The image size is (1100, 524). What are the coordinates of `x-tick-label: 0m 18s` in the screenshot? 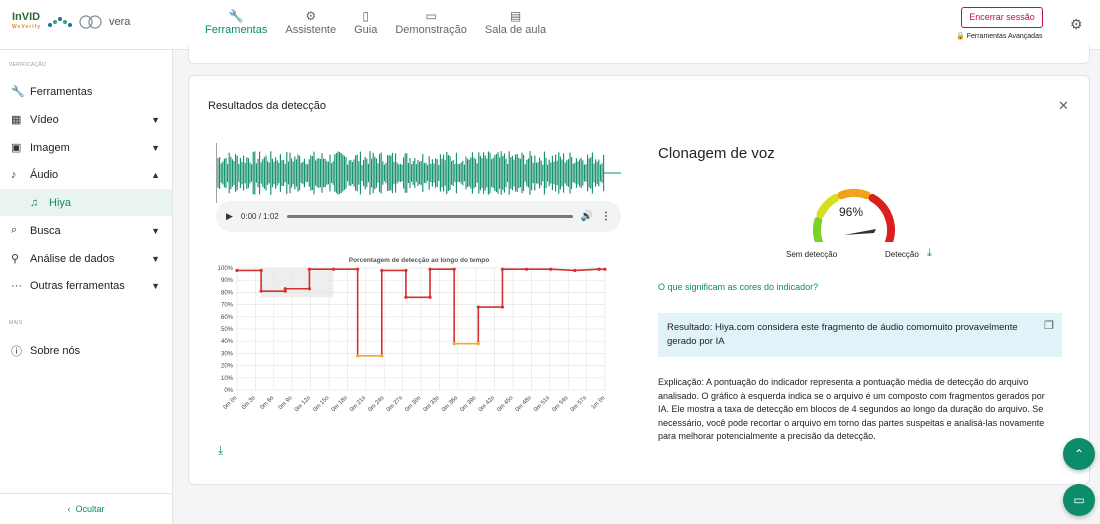 It's located at (340, 404).